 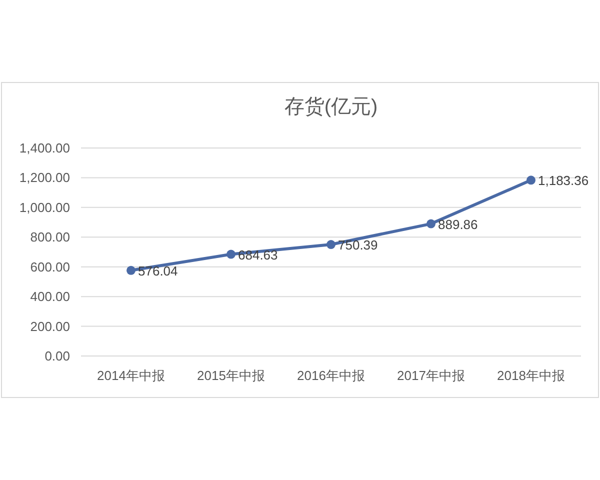 What do you see at coordinates (44, 148) in the screenshot?
I see `y-tick-label: 1,400.00` at bounding box center [44, 148].